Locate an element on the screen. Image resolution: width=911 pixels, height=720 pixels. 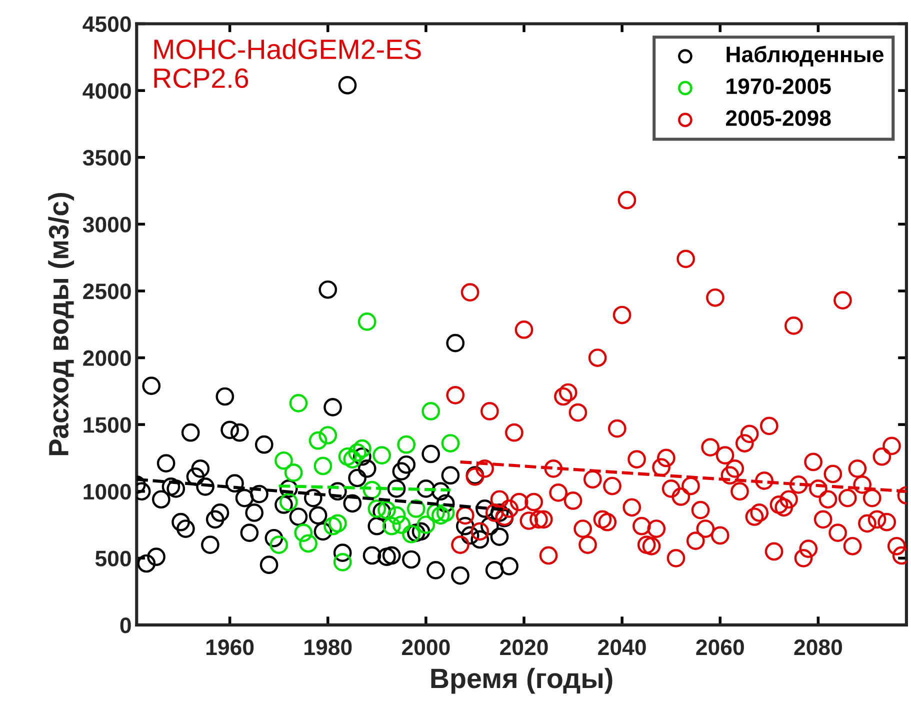
y-tick-label: 0 is located at coordinates (125, 625).